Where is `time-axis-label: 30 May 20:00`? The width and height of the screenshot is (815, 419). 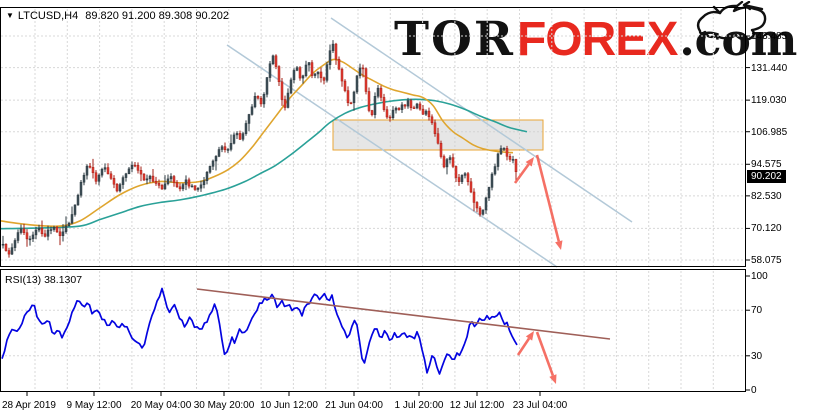 time-axis-label: 30 May 20:00 is located at coordinates (224, 405).